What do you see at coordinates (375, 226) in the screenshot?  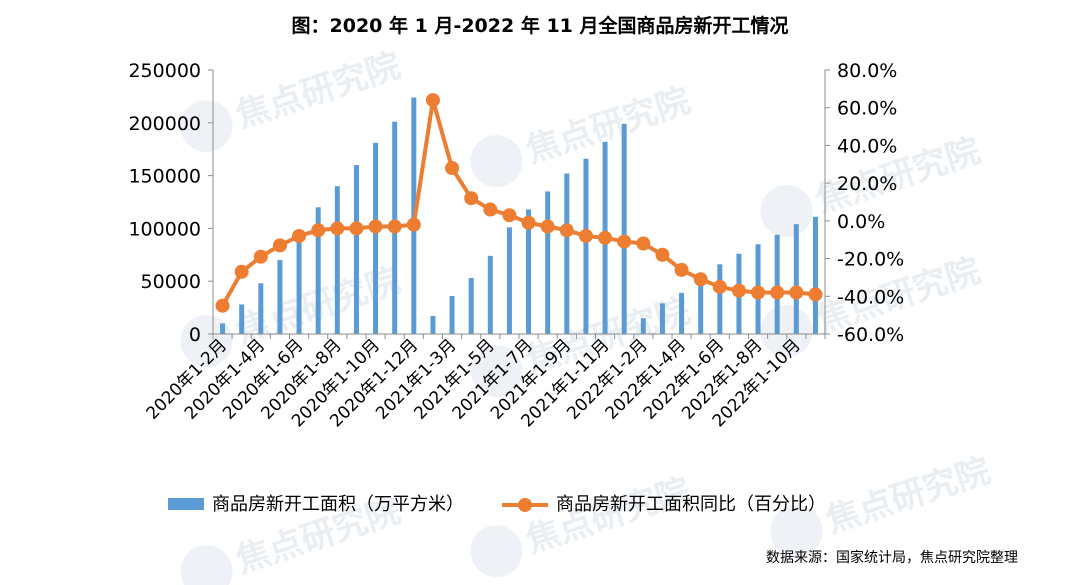 I see `yoy-point-2020年1-10月` at bounding box center [375, 226].